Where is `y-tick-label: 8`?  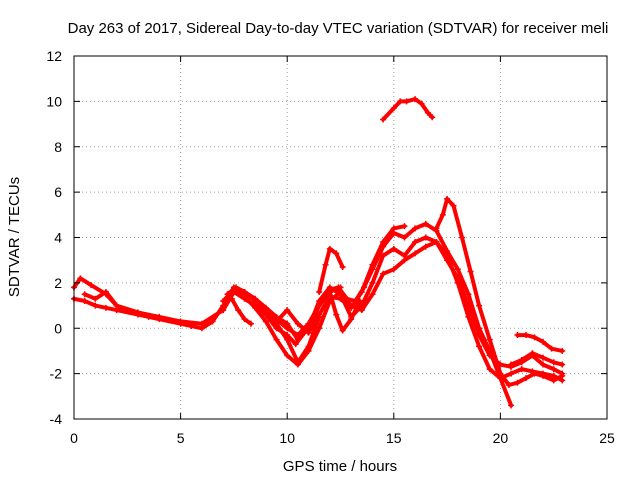
y-tick-label: 8 is located at coordinates (58, 147).